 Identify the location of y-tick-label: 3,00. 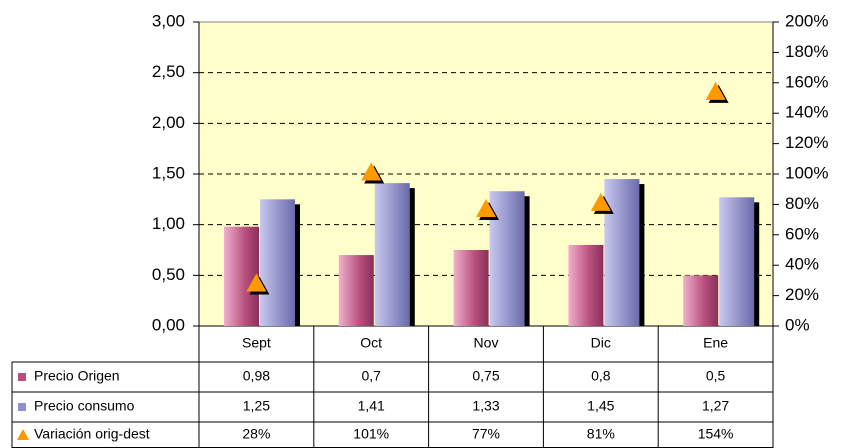
(168, 20).